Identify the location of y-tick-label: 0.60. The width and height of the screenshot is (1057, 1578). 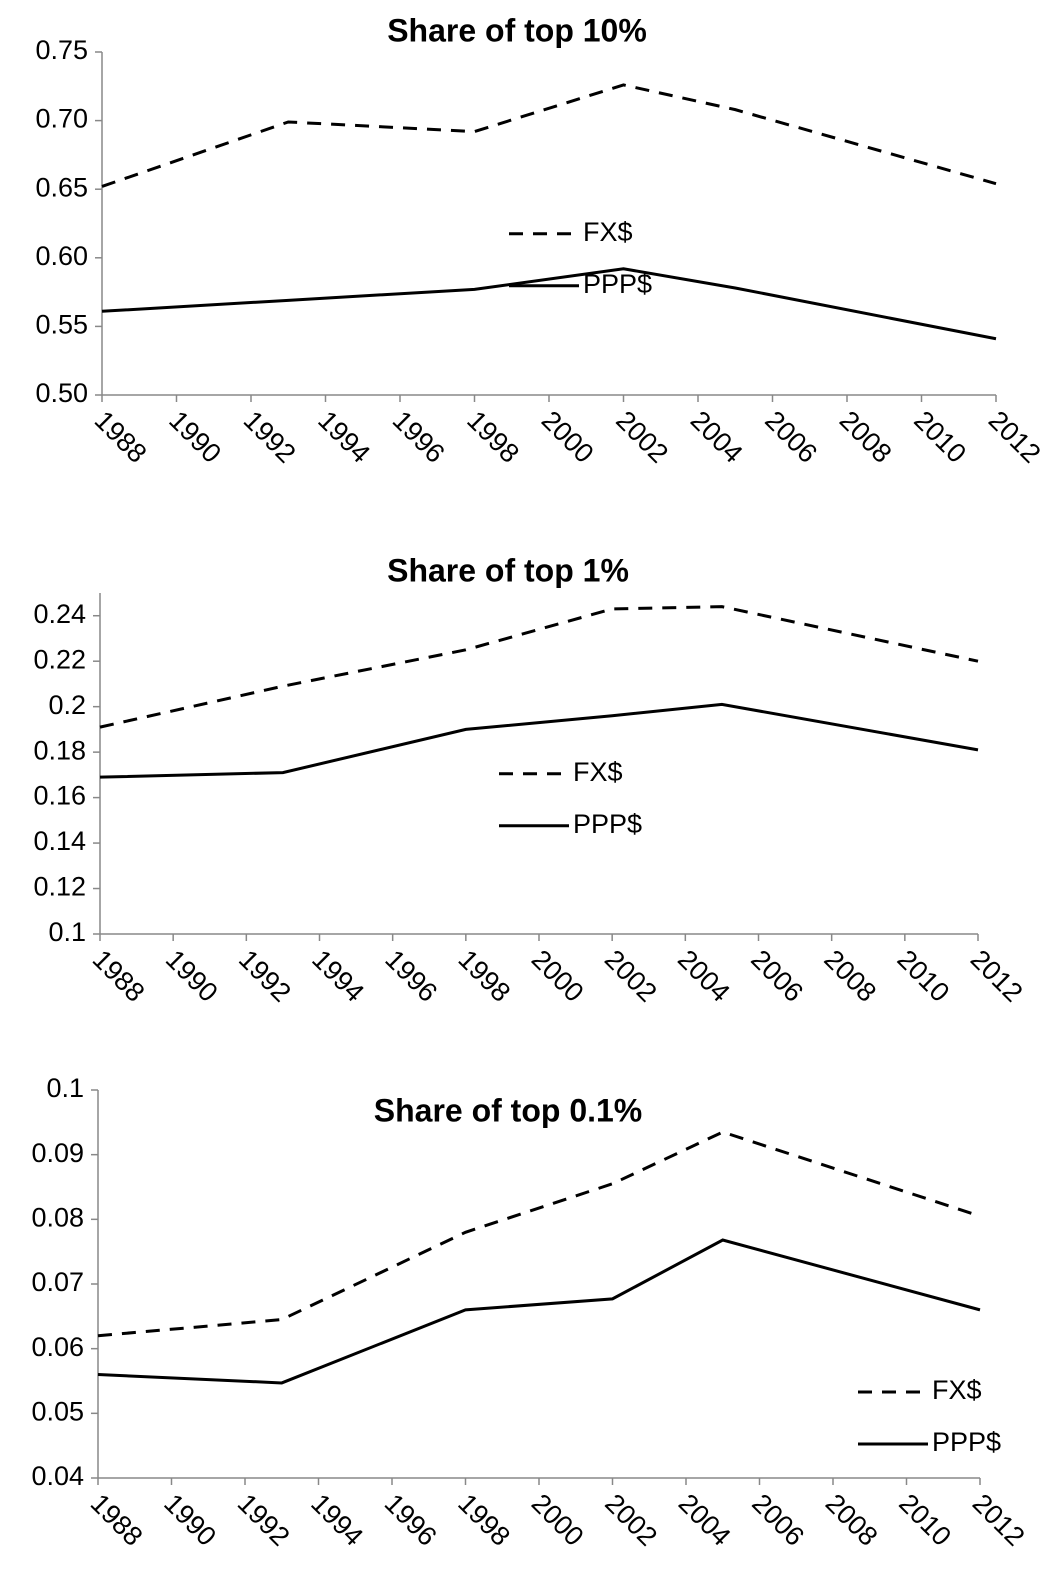
(61, 256).